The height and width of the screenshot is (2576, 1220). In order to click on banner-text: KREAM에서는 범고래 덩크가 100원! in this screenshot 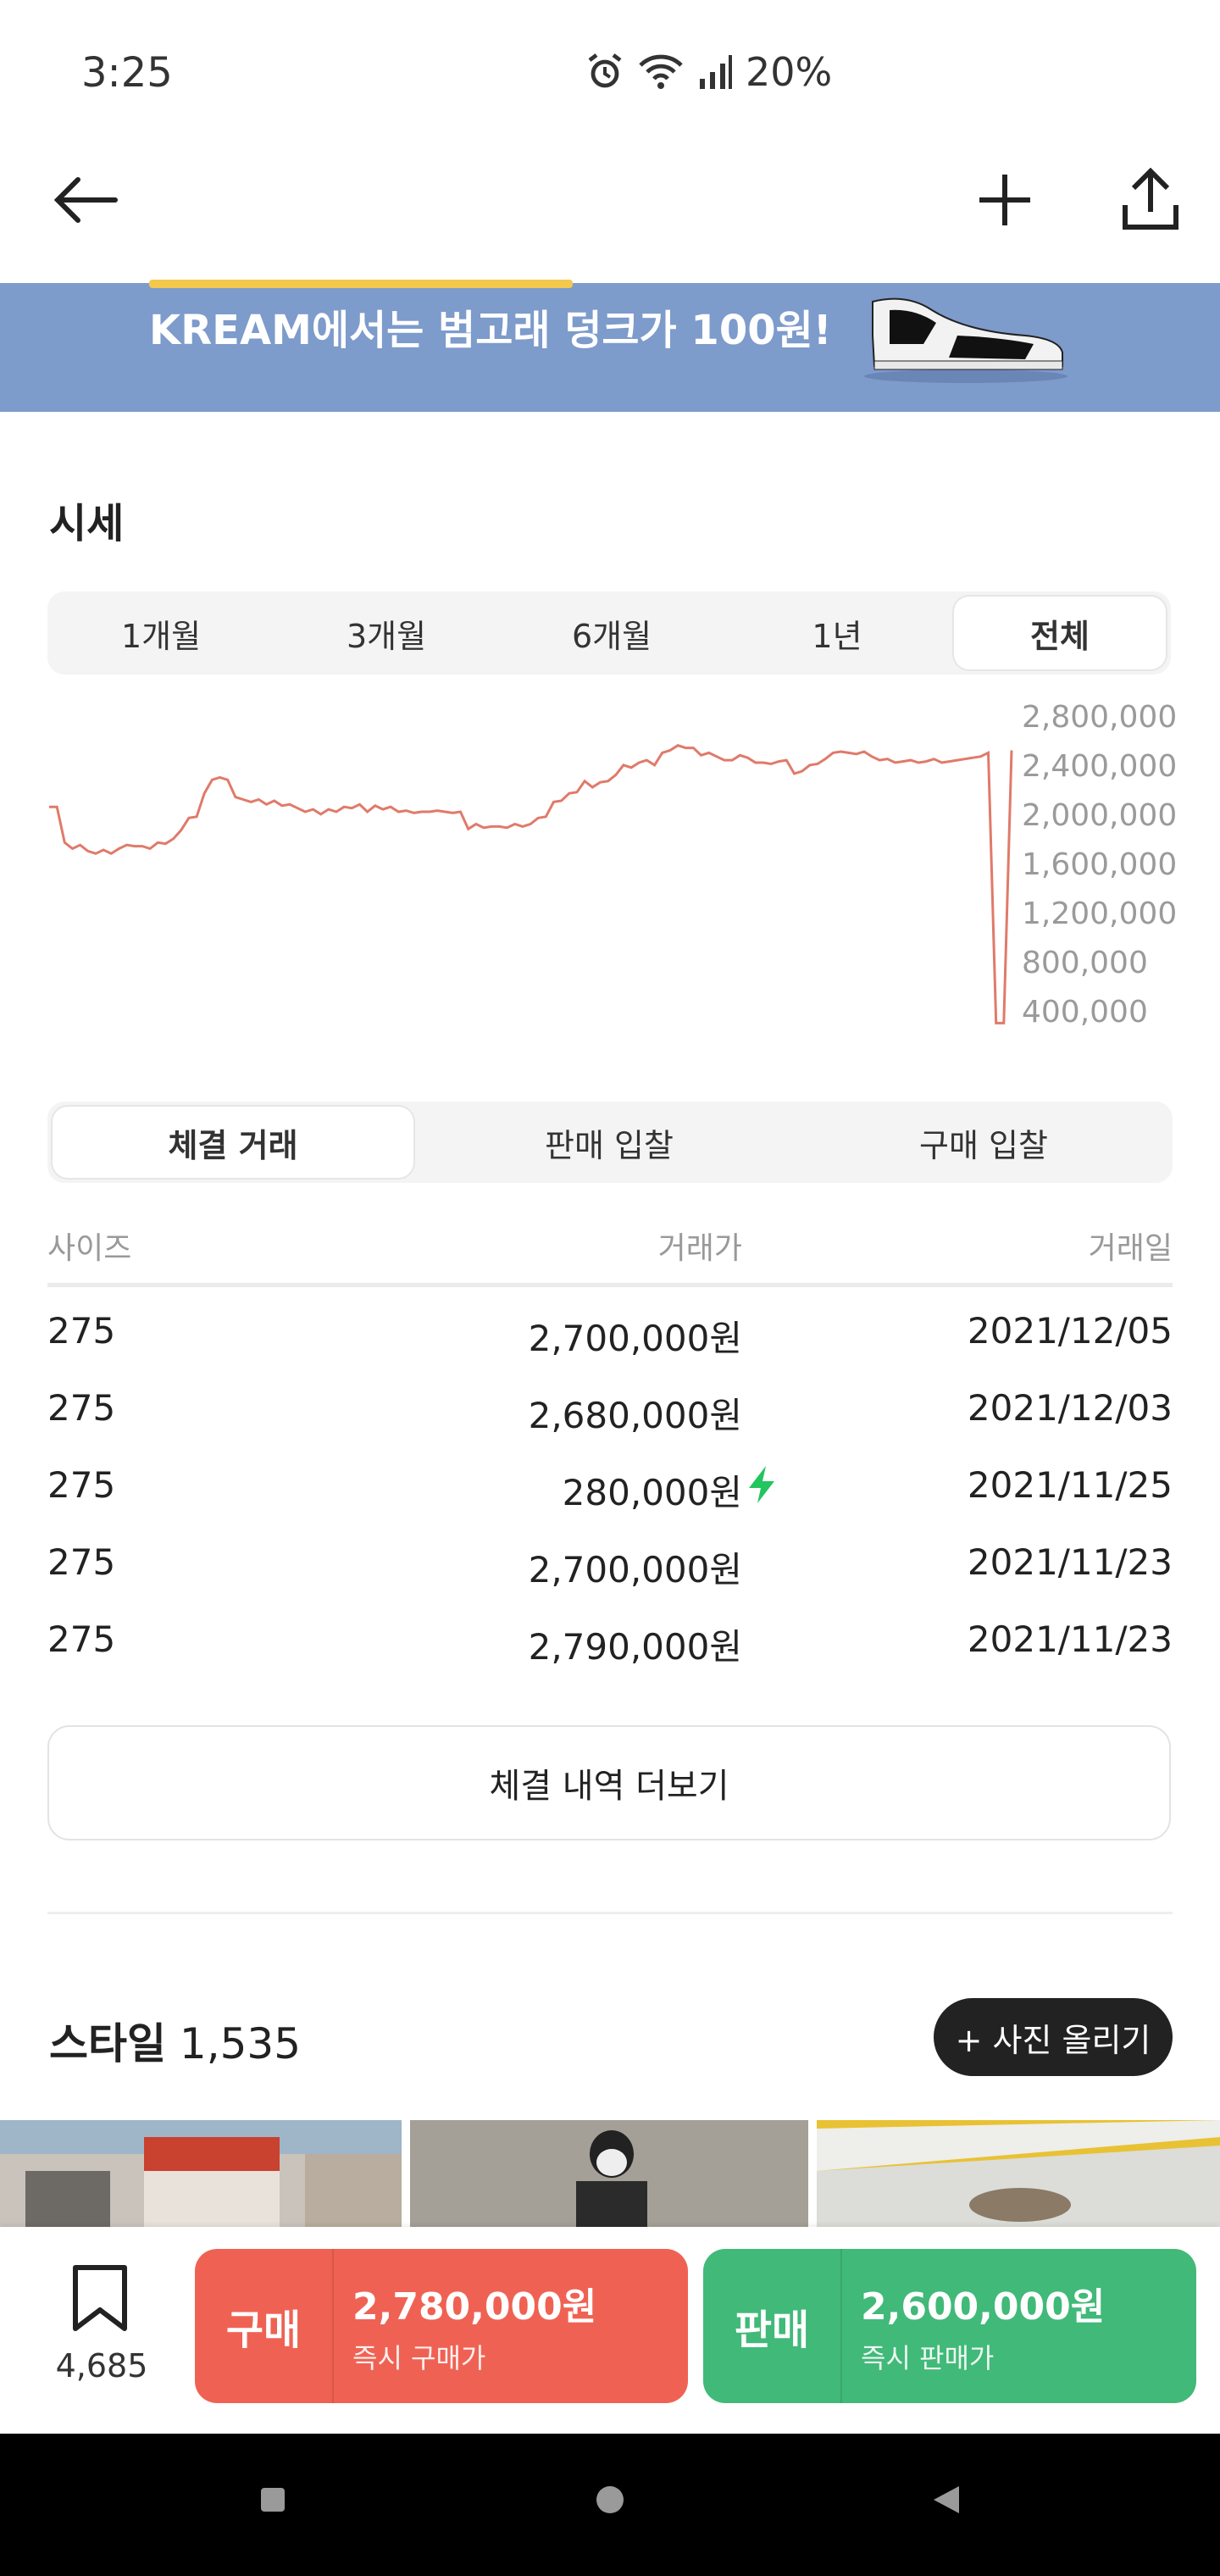, I will do `click(490, 330)`.